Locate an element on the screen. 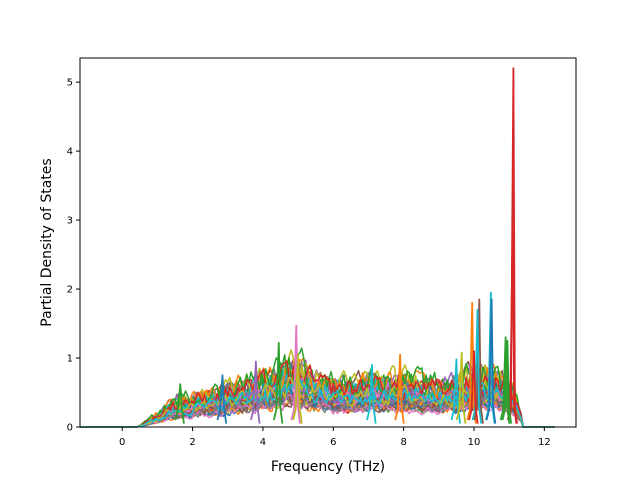 Image resolution: width=640 pixels, height=480 pixels. x-tick-label: 2 is located at coordinates (192, 442).